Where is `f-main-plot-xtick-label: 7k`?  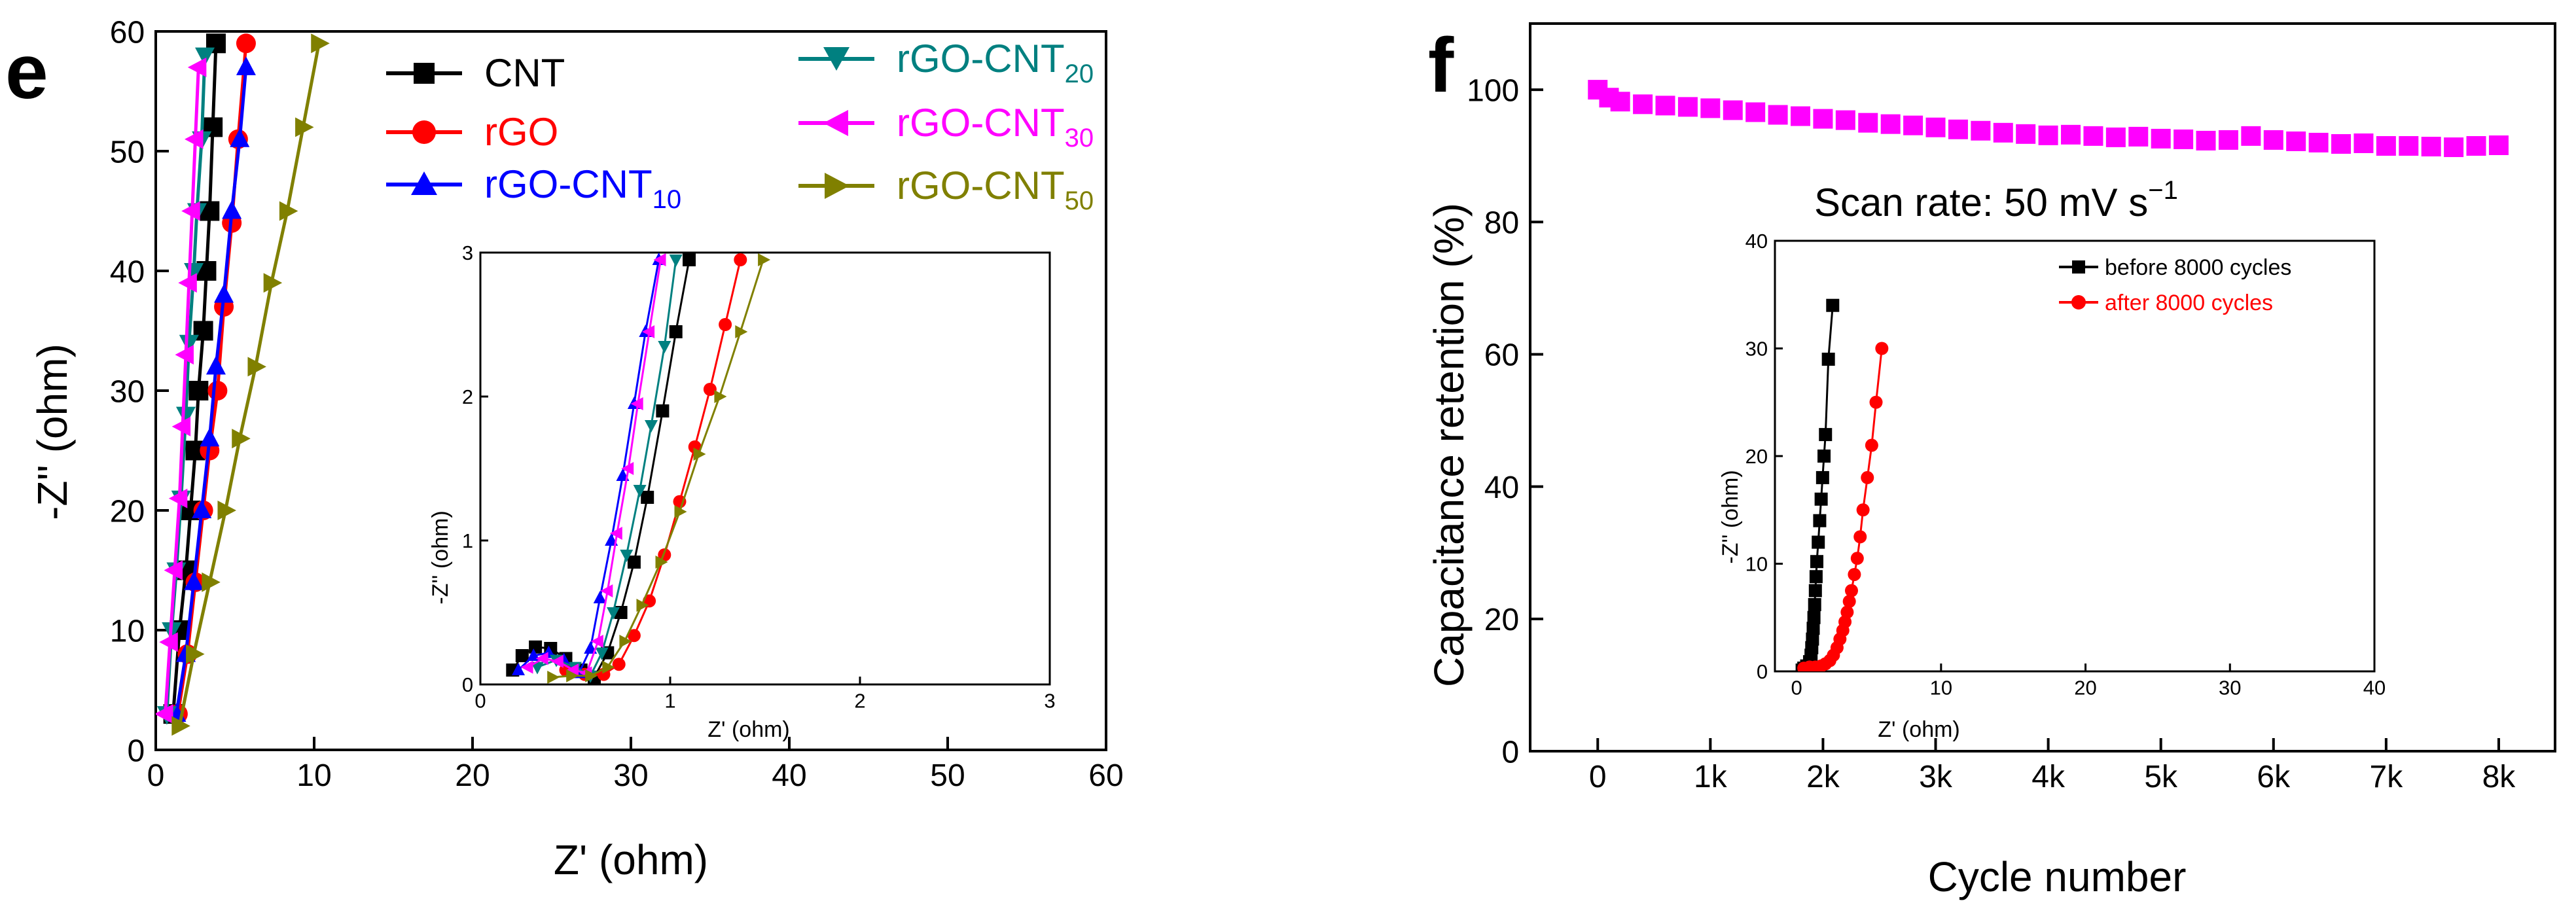
f-main-plot-xtick-label: 7k is located at coordinates (2387, 777).